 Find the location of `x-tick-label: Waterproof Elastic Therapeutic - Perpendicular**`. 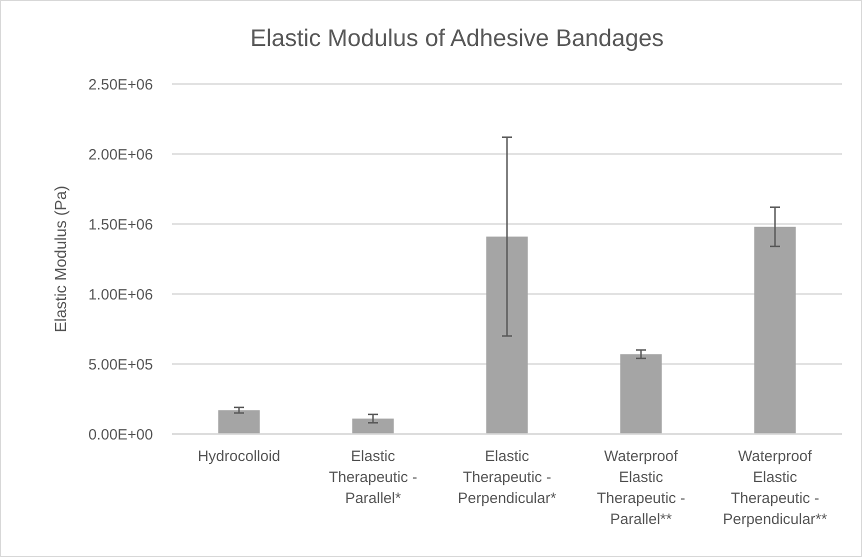

x-tick-label: Waterproof Elastic Therapeutic - Perpendicular** is located at coordinates (775, 488).